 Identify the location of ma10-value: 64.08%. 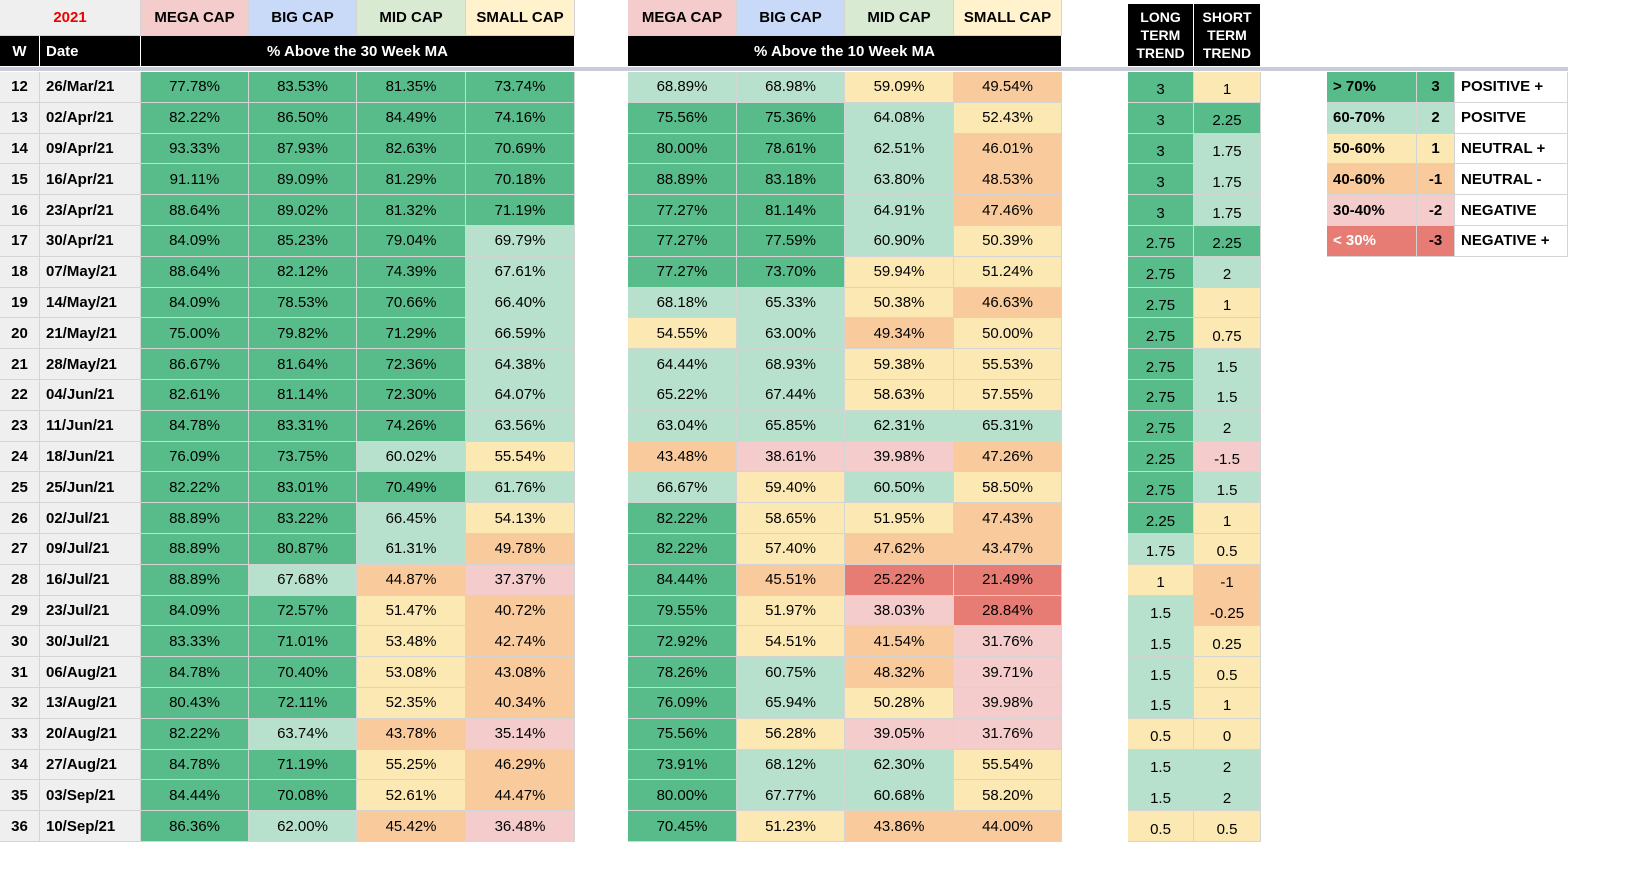
(899, 118).